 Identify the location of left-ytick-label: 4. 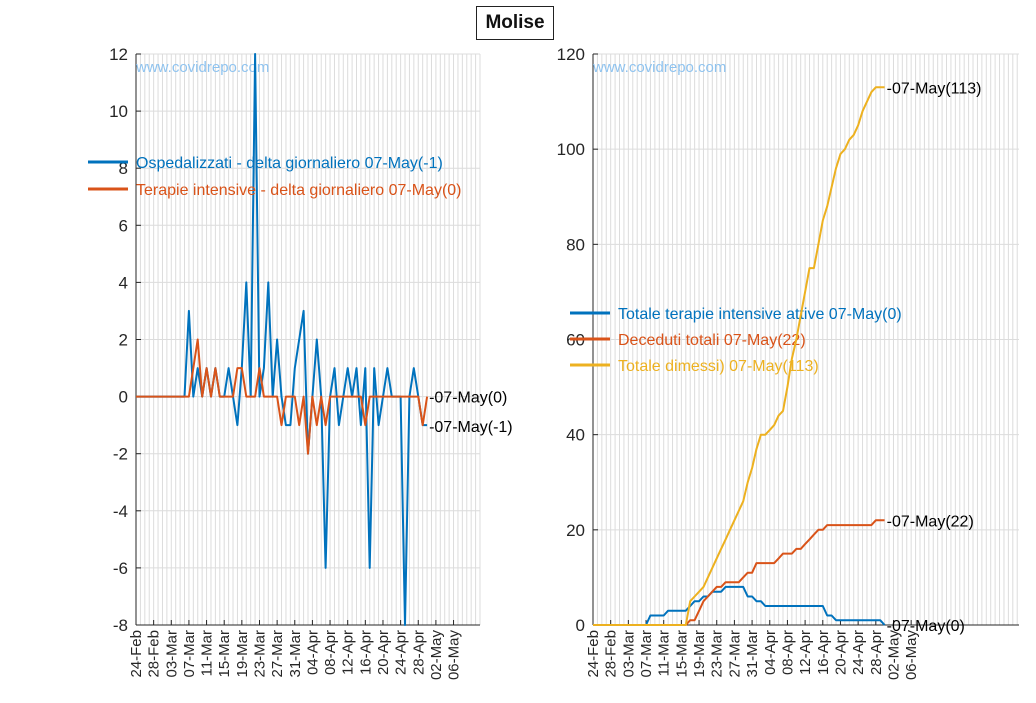
(123, 282).